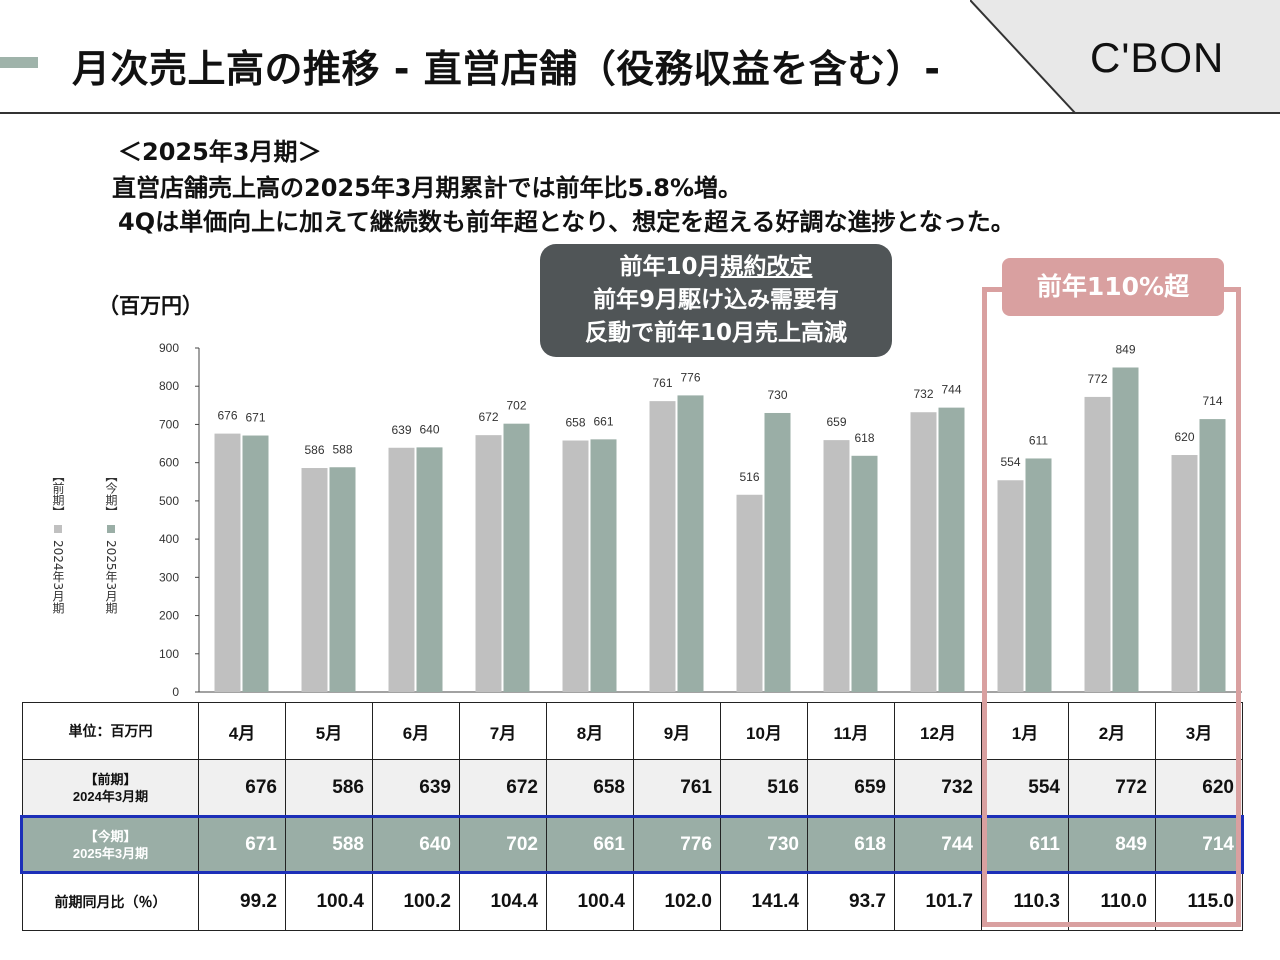 The width and height of the screenshot is (1280, 960). What do you see at coordinates (19, 62) in the screenshot?
I see `header-accent-bar` at bounding box center [19, 62].